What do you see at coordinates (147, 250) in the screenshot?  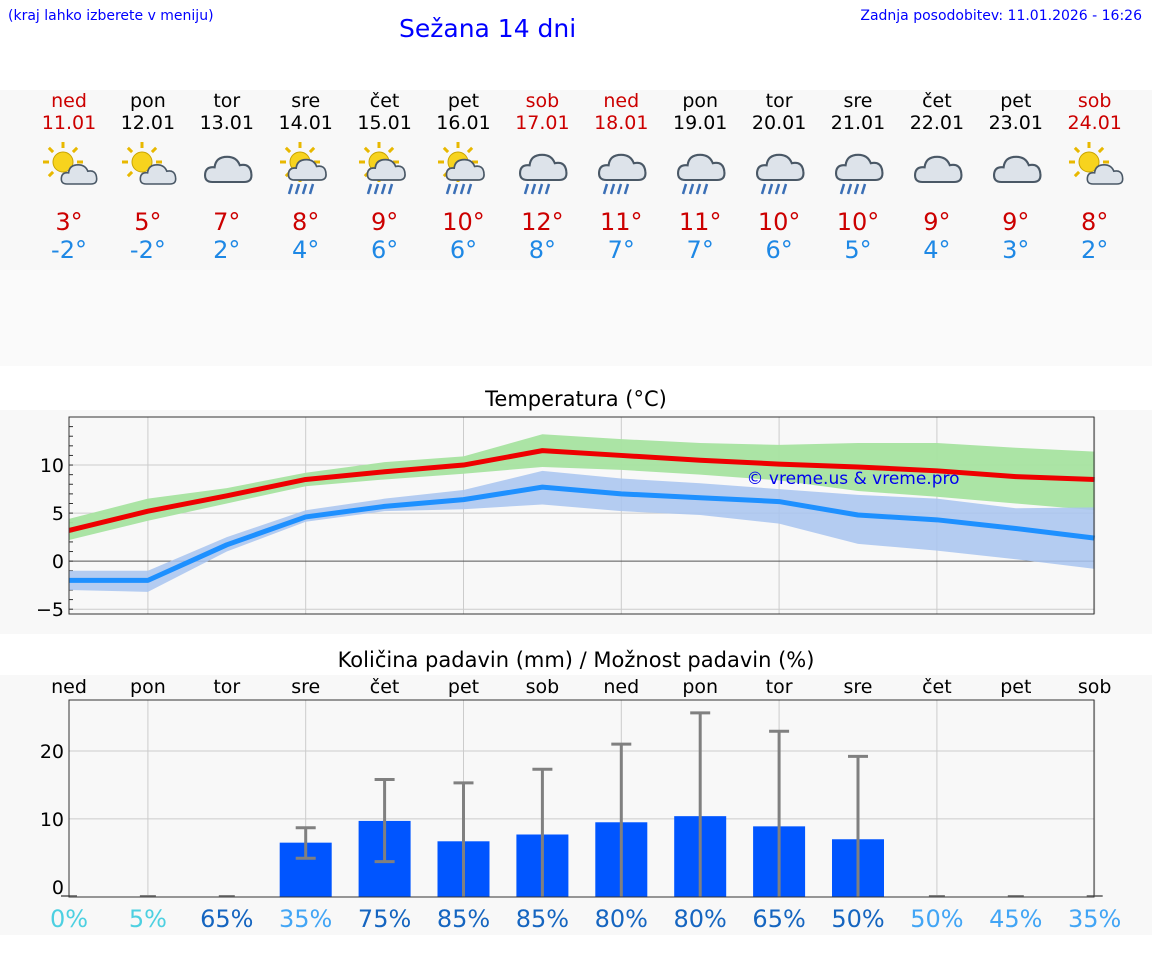 I see `temp-min: -2°` at bounding box center [147, 250].